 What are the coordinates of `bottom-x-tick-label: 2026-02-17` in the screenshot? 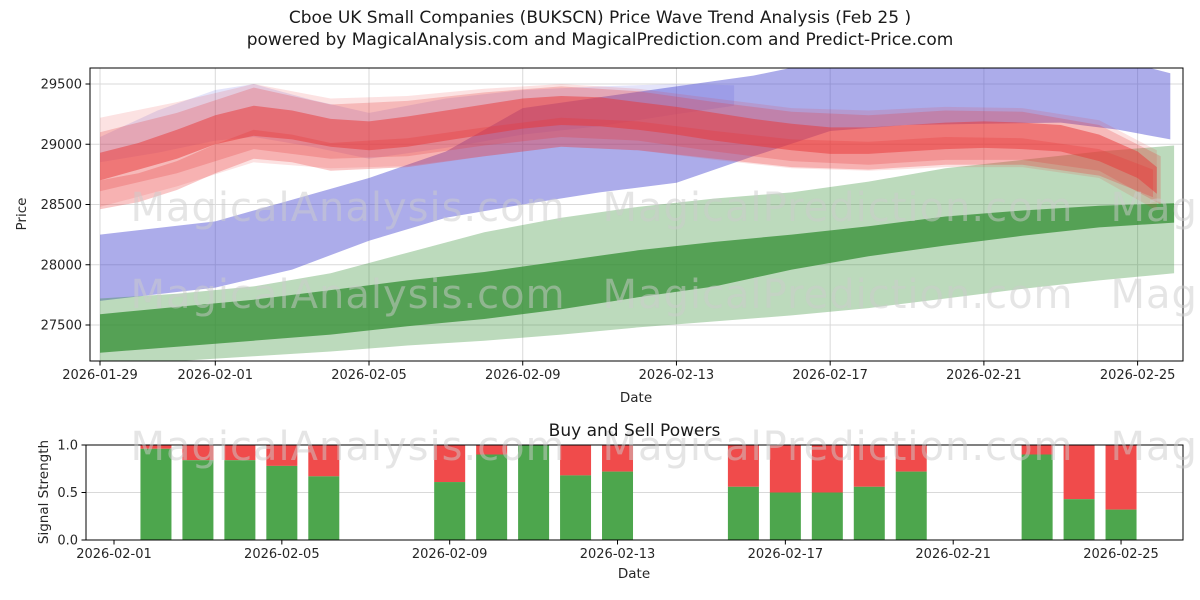 It's located at (786, 554).